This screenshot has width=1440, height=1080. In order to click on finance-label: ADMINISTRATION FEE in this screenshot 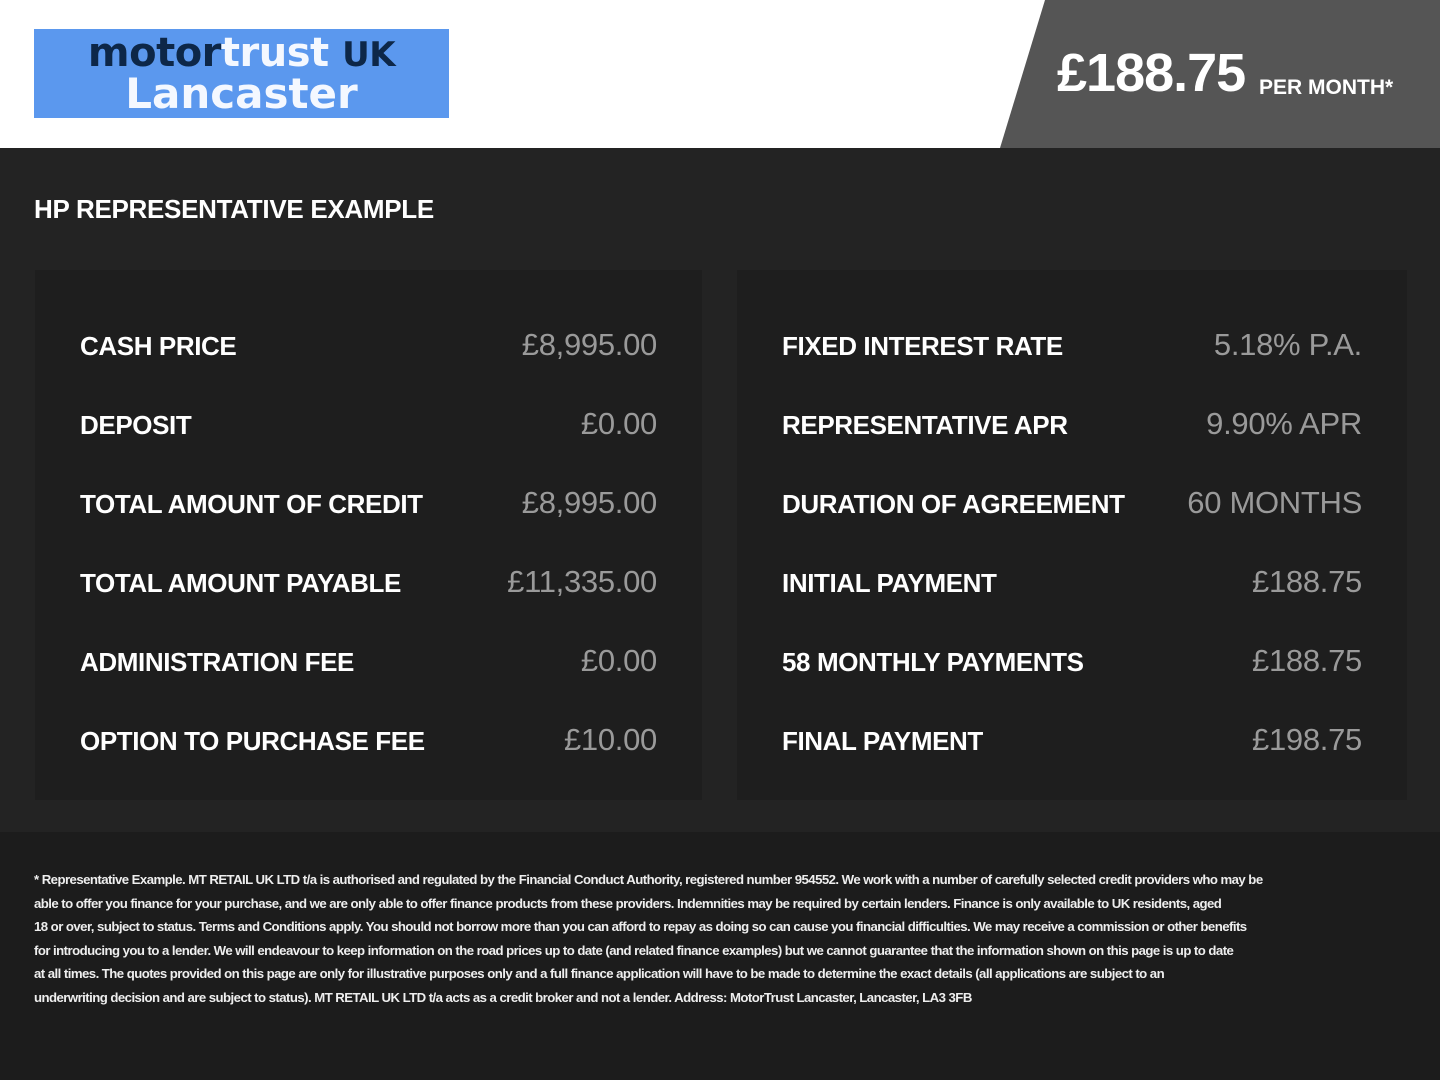, I will do `click(217, 662)`.